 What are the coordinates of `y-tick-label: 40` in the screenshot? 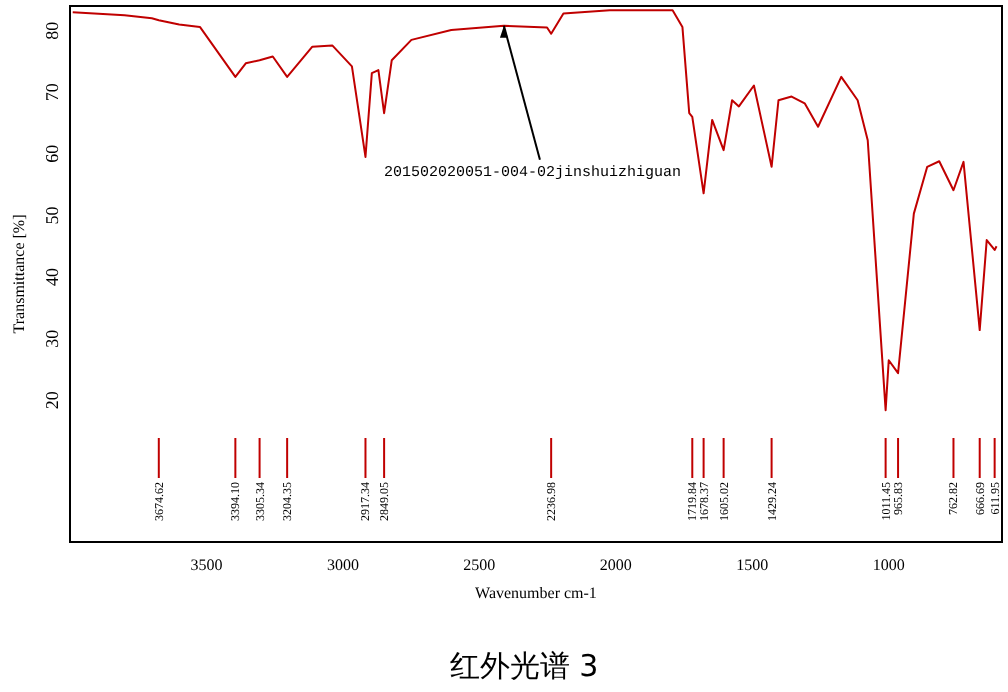 It's located at (52, 277).